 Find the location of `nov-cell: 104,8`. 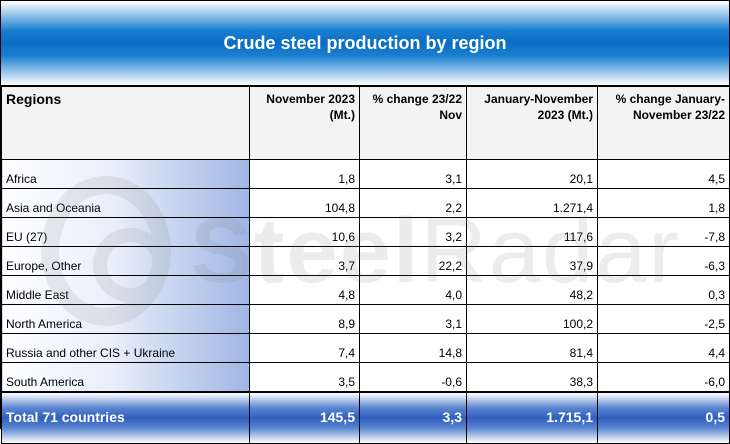

nov-cell: 104,8 is located at coordinates (304, 203).